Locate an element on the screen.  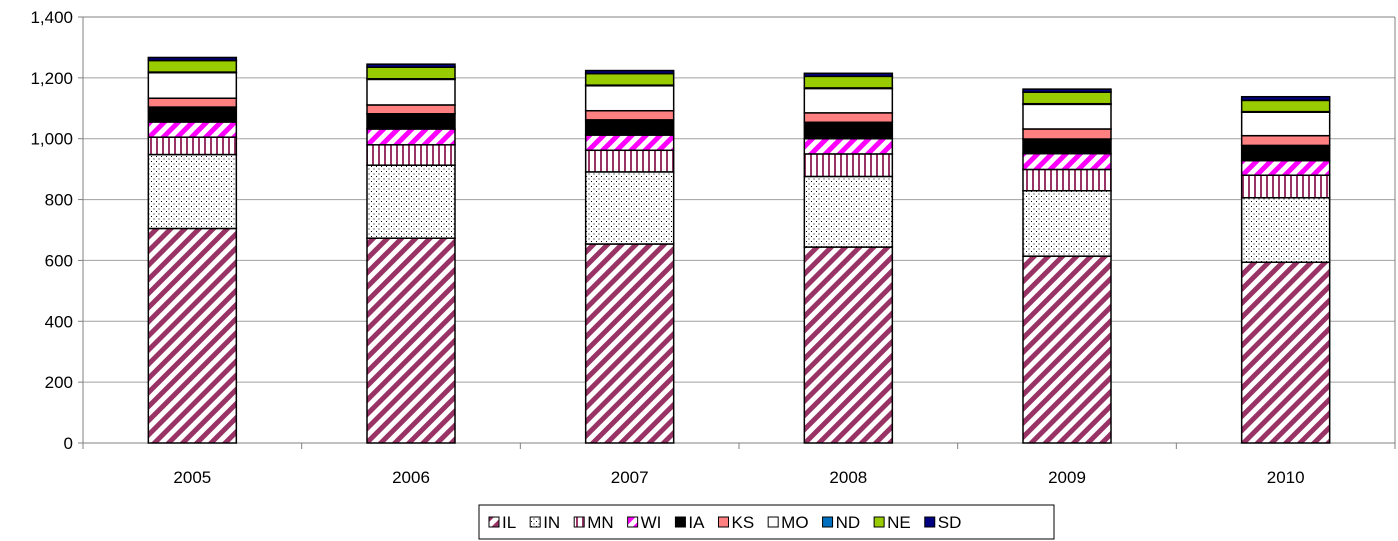
legend-label-in: IN is located at coordinates (551, 522).